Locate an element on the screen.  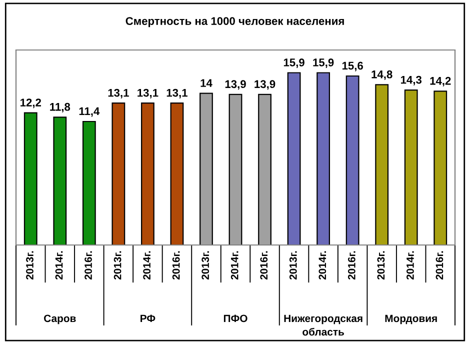
chart-title: Смертность на 1000 человек населения is located at coordinates (235, 22).